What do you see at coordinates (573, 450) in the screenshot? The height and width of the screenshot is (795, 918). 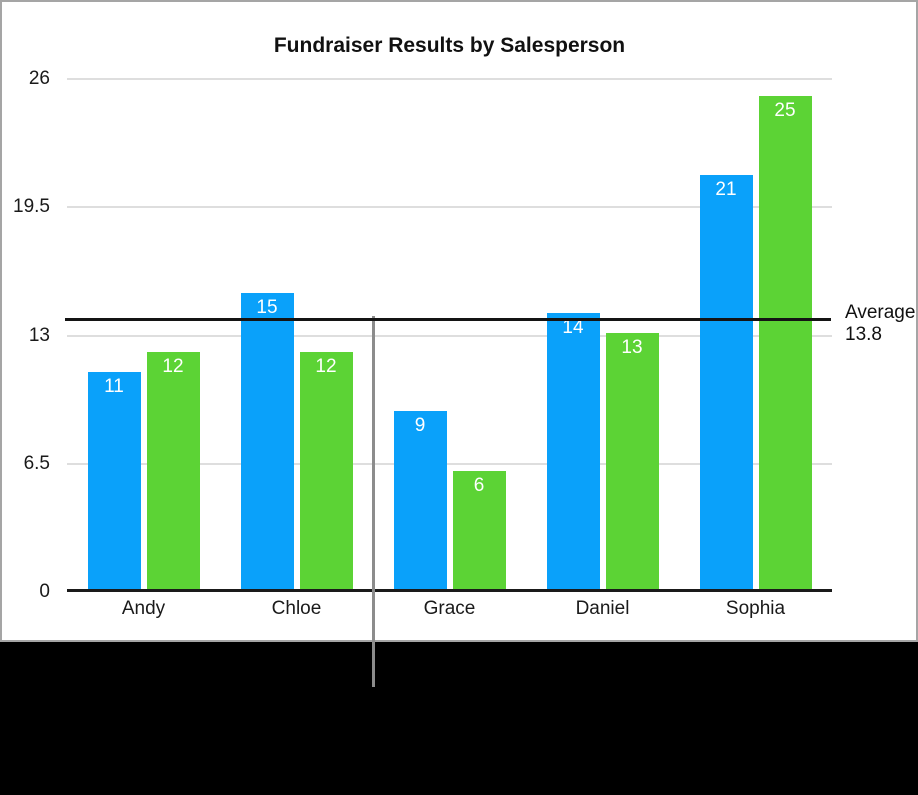 I see `bar-series-blue-daniel: 14` at bounding box center [573, 450].